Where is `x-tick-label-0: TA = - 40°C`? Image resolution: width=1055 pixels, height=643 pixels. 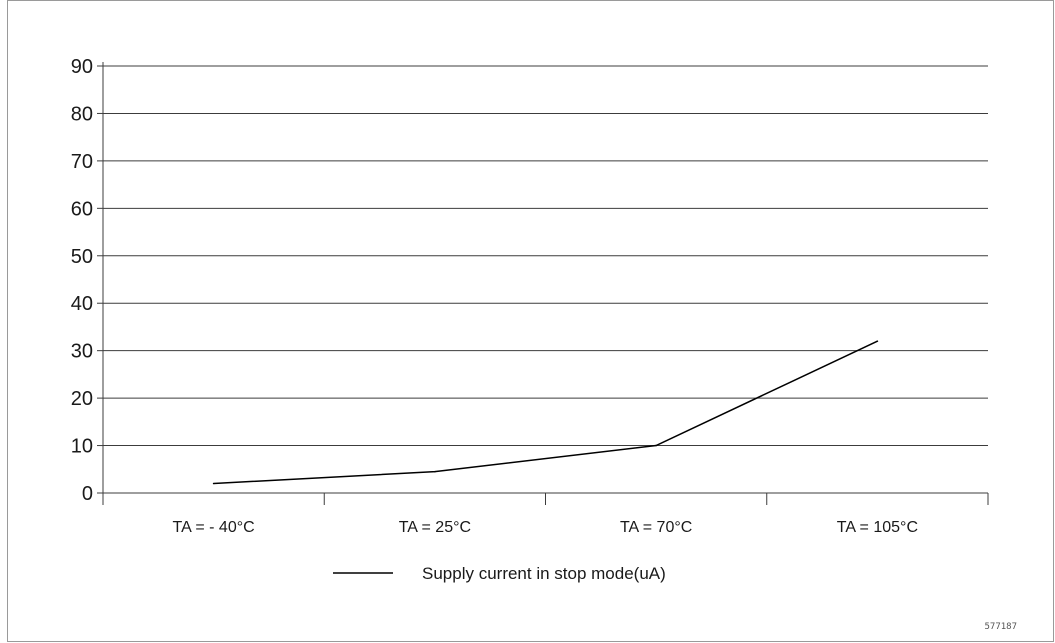
x-tick-label-0: TA = - 40°C is located at coordinates (214, 527).